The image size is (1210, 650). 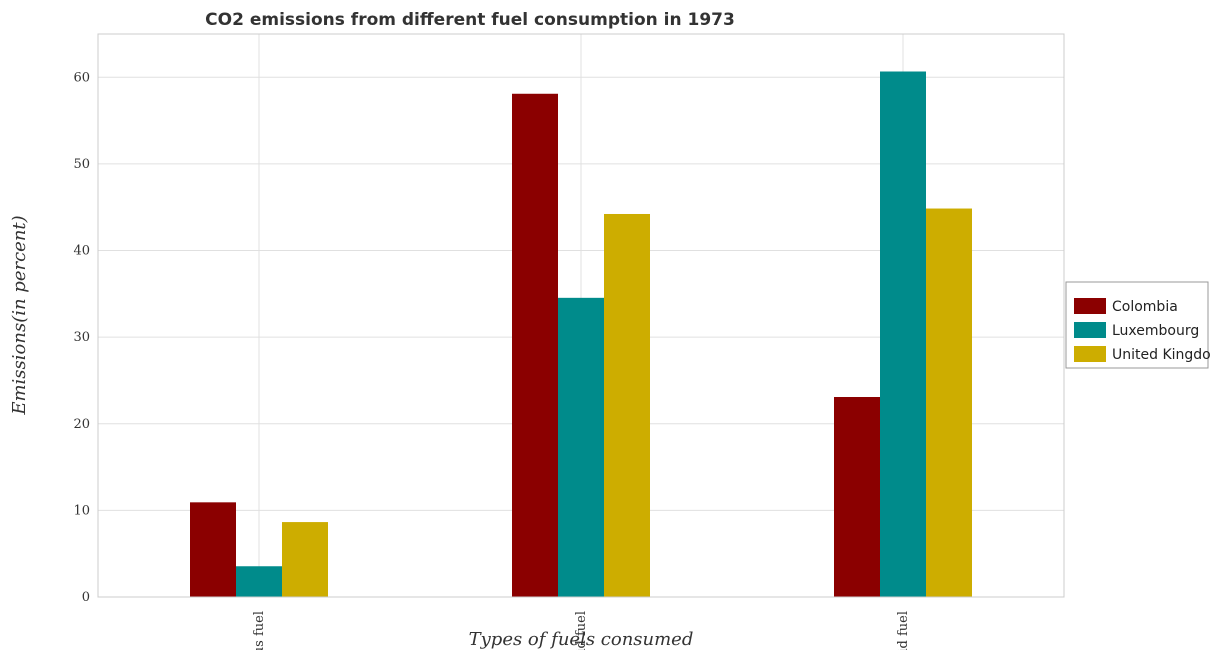 What do you see at coordinates (1155, 331) in the screenshot?
I see `legend-label: Luxembourg` at bounding box center [1155, 331].